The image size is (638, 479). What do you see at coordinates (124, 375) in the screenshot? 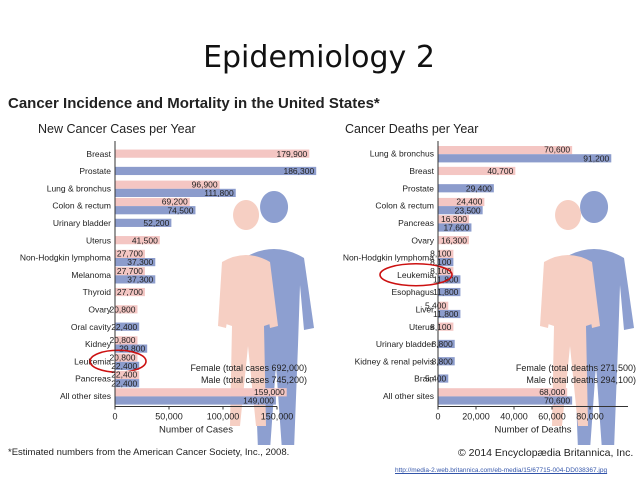
I see `data-label-female: 22,400` at bounding box center [124, 375].